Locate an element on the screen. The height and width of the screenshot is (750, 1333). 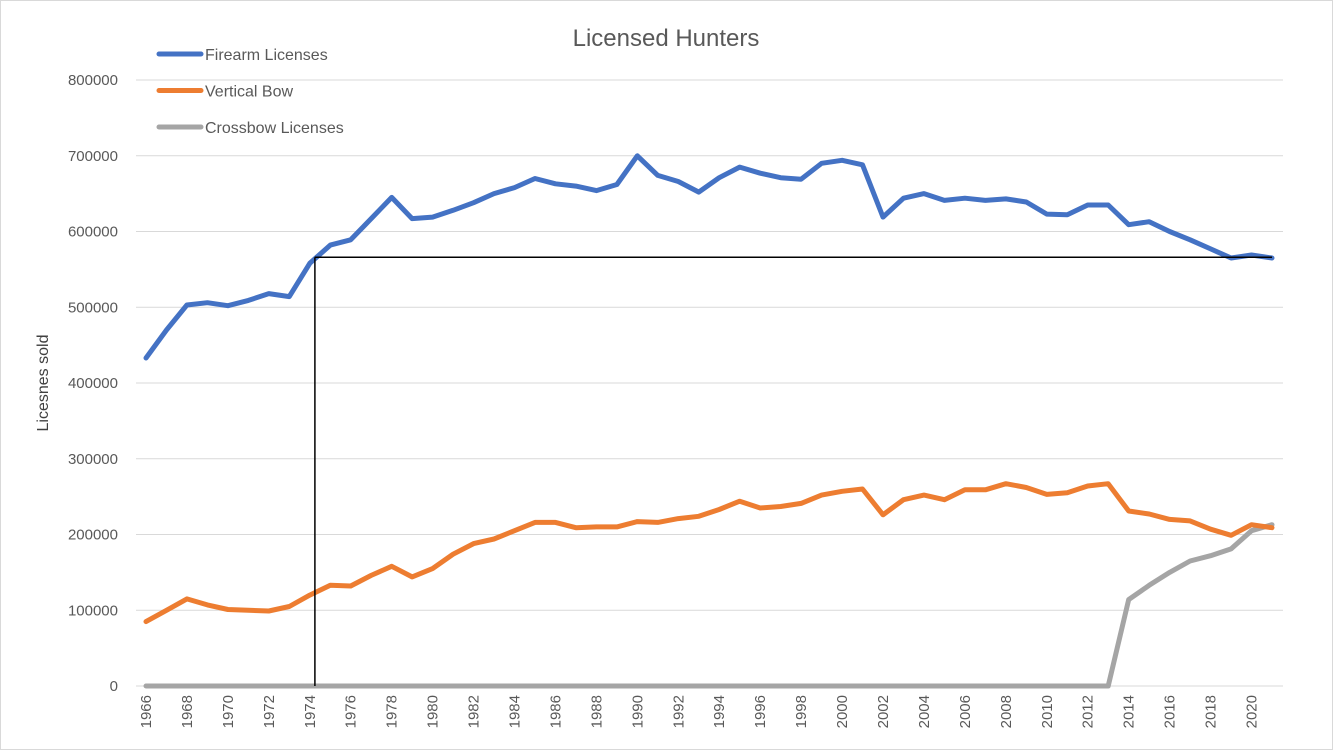
x-tick-label: 2012 is located at coordinates (1088, 711).